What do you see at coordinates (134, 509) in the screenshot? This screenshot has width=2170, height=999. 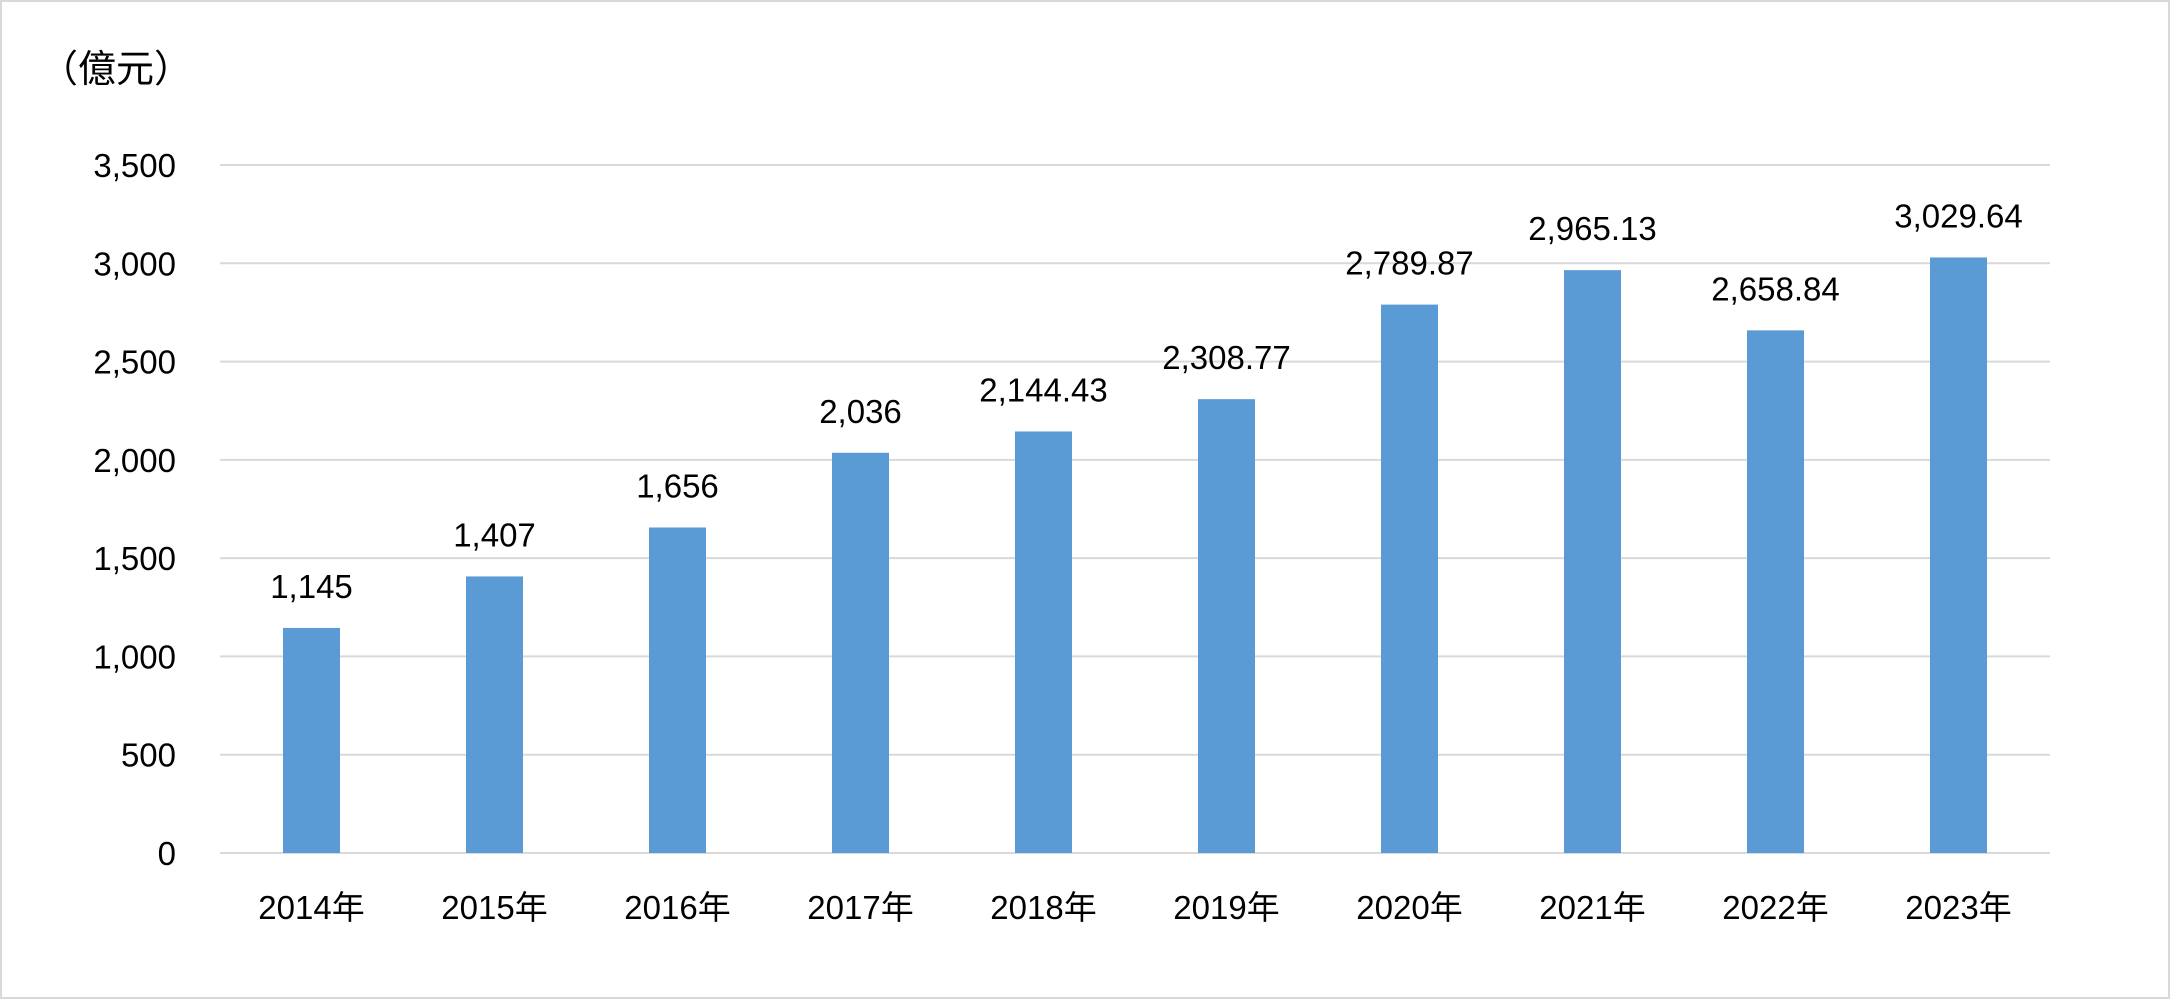 I see `y-axis-ticks: 0 500 1,000 1,500 2,000 2,500 3,000 3,500` at bounding box center [134, 509].